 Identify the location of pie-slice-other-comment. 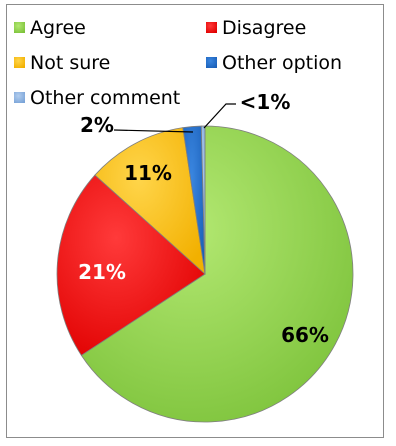
(203, 200).